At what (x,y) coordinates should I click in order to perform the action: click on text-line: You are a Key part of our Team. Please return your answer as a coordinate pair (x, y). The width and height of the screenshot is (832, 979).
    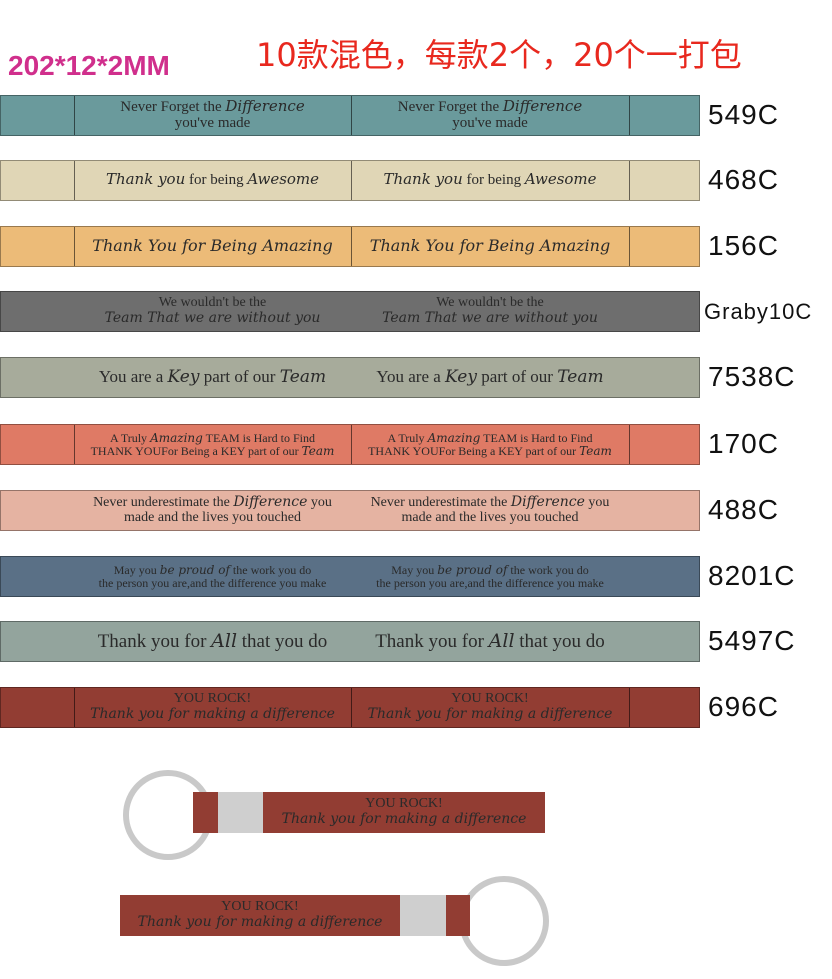
    Looking at the image, I should click on (212, 377).